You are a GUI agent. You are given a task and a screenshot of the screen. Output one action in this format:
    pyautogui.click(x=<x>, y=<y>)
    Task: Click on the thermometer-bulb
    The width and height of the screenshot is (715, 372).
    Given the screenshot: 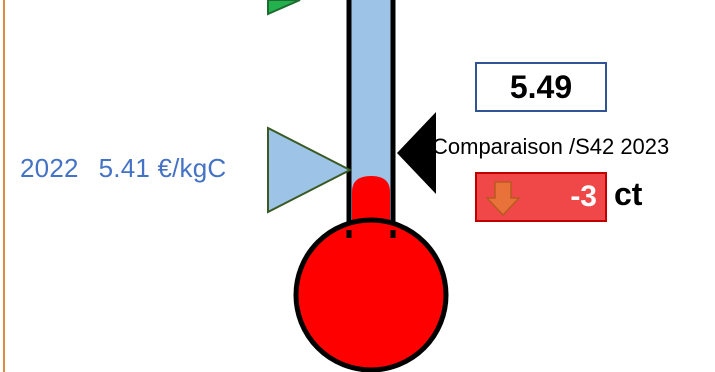 What is the action you would take?
    pyautogui.click(x=371, y=294)
    